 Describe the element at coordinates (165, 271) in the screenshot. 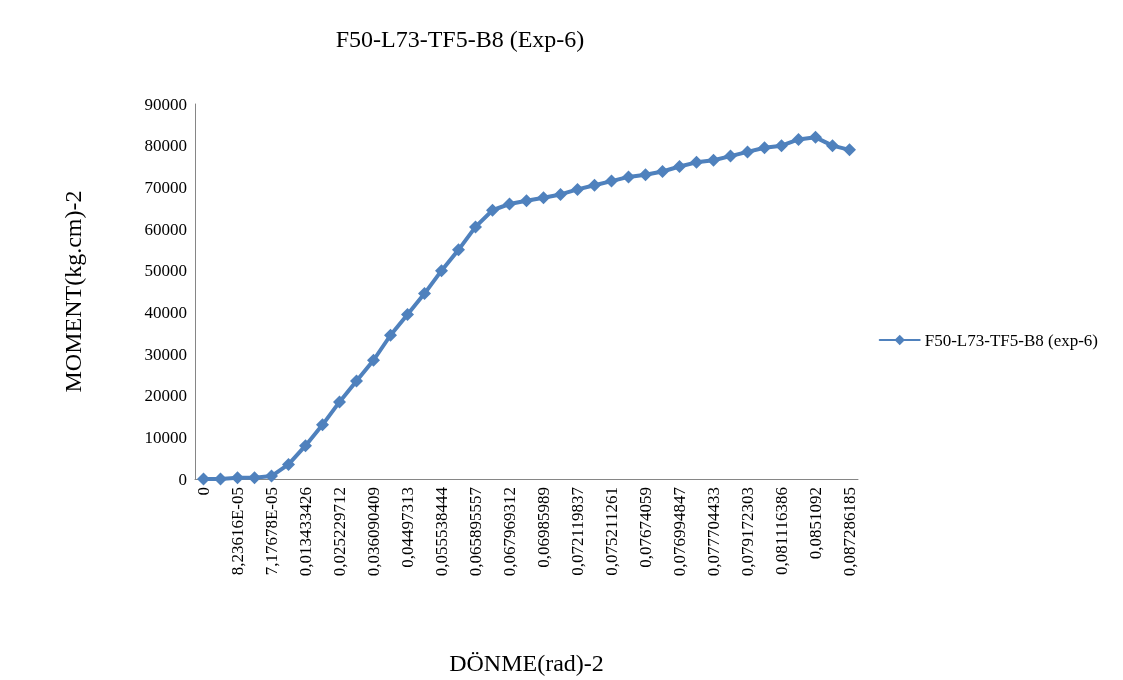

I see `y-tick-label: 50000` at that location.